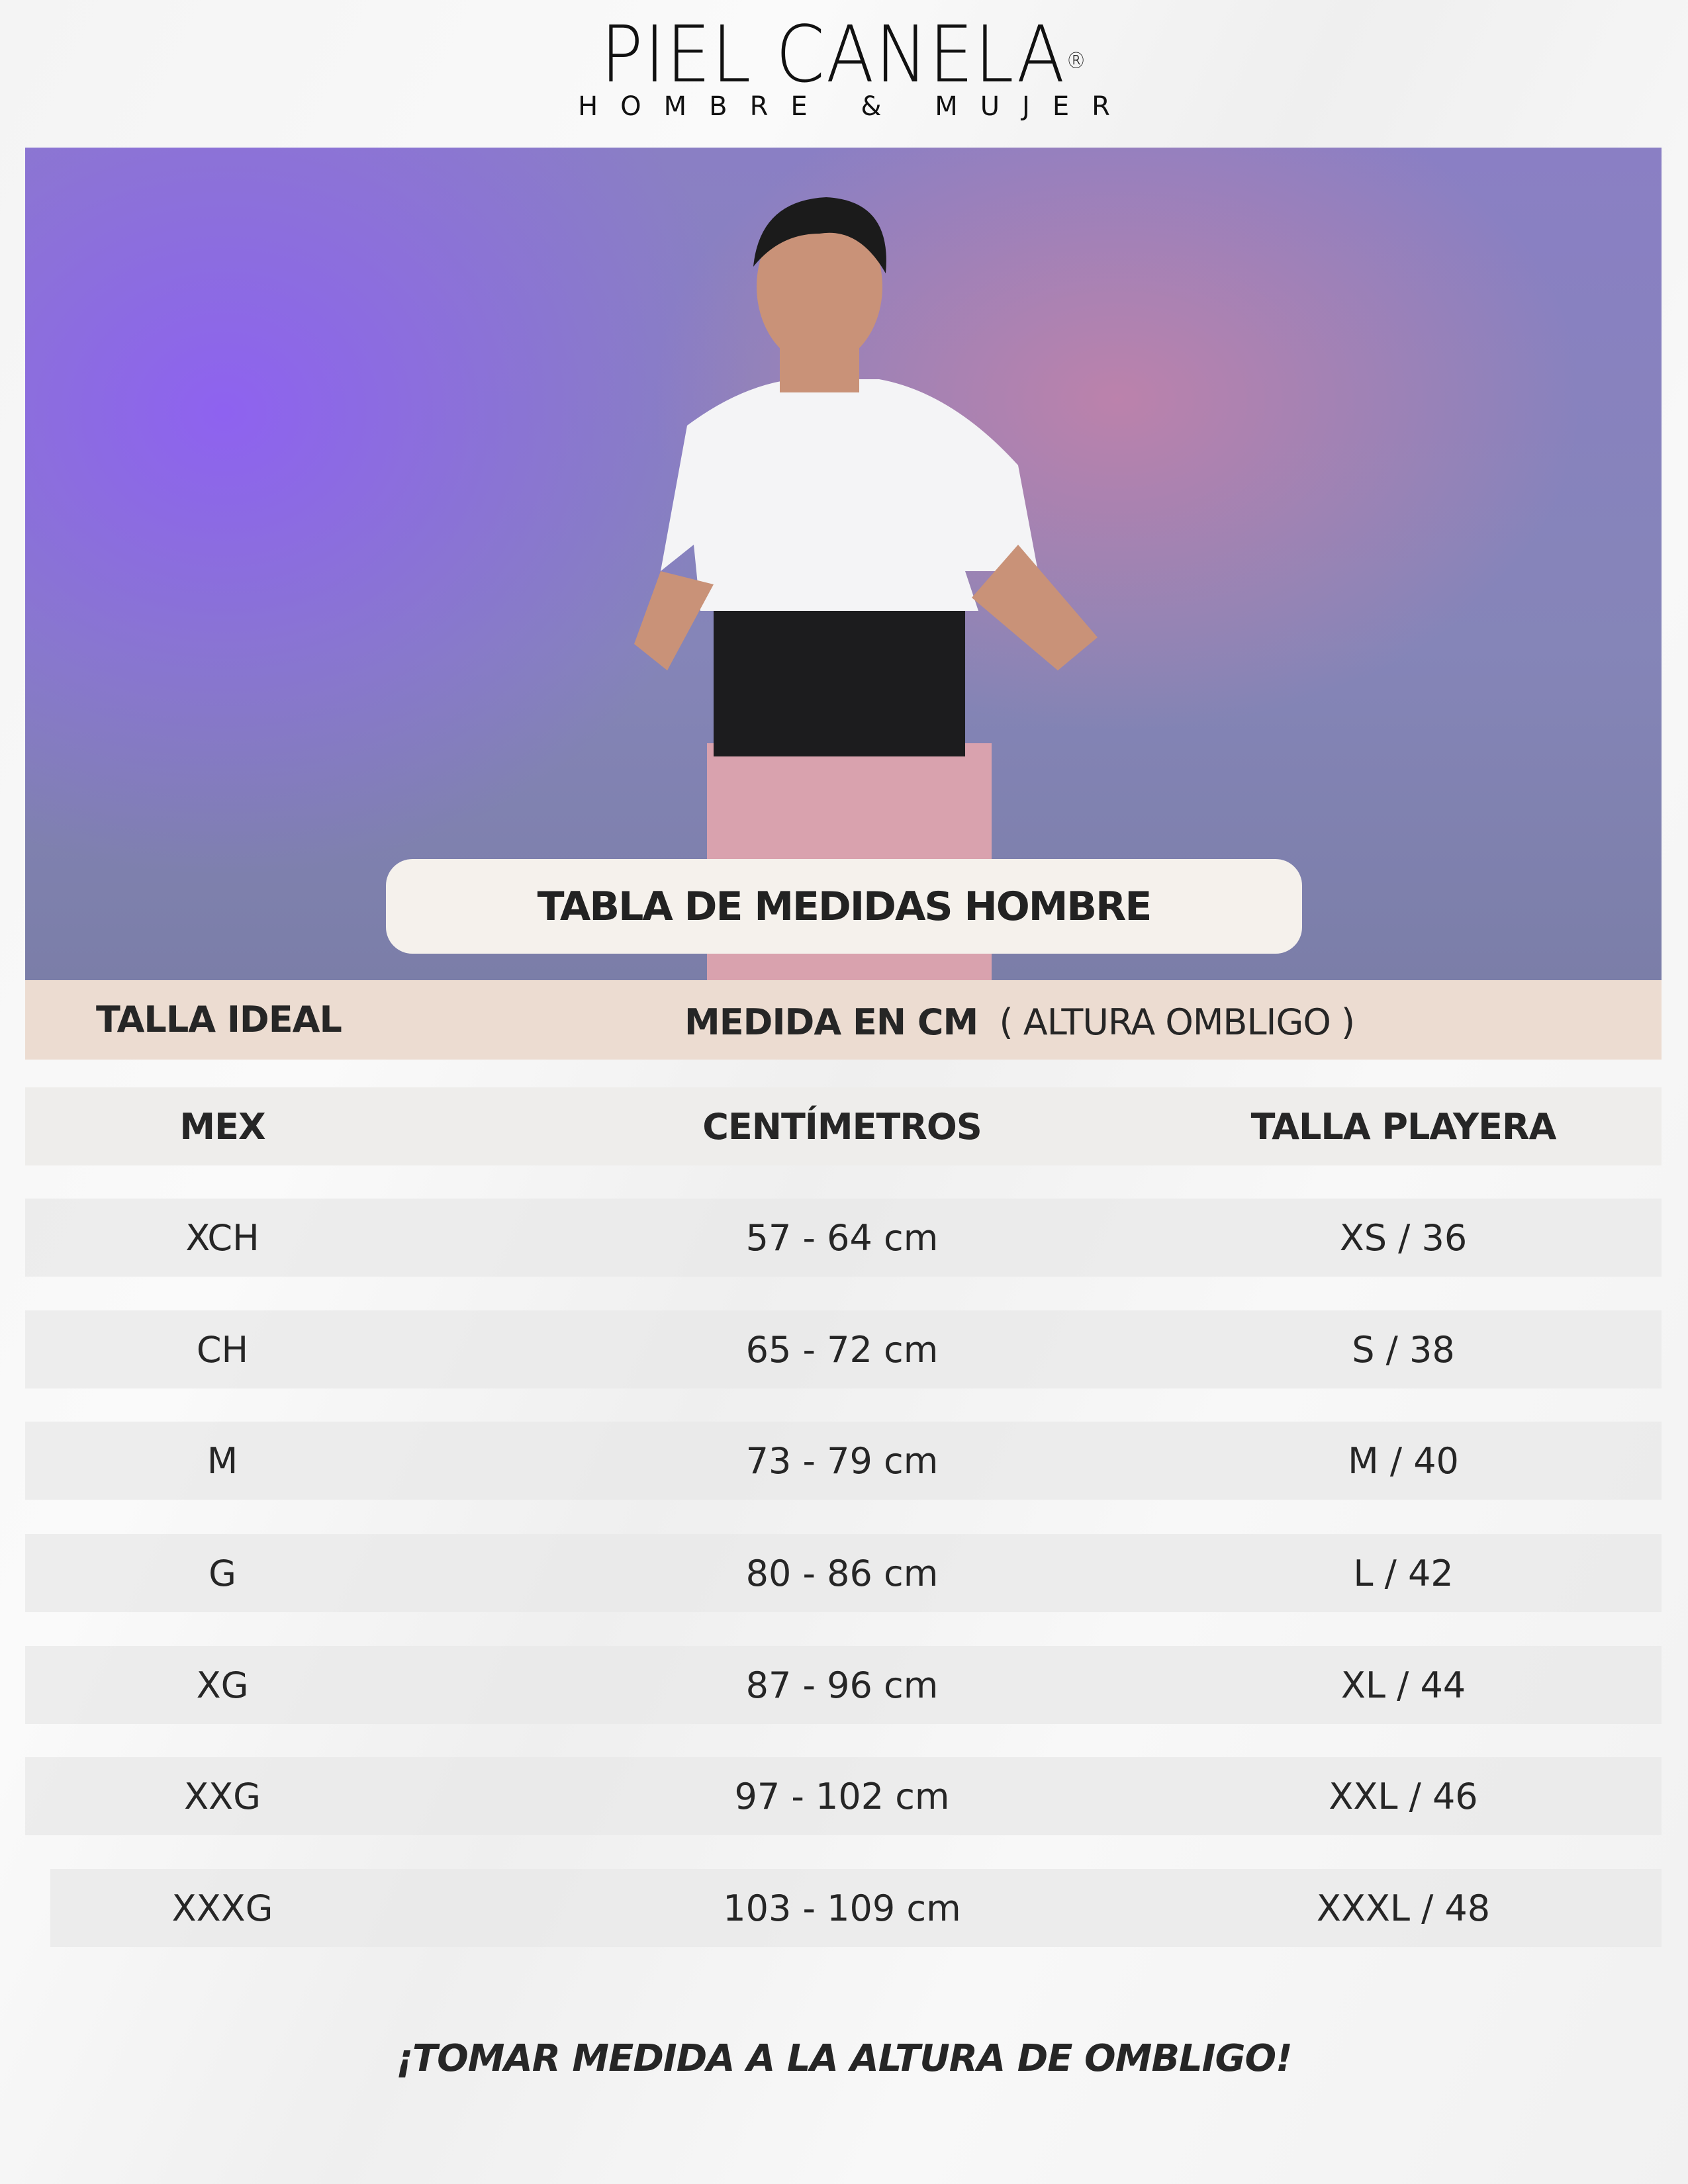  Describe the element at coordinates (222, 1349) in the screenshot. I see `cell-mex: CH` at that location.